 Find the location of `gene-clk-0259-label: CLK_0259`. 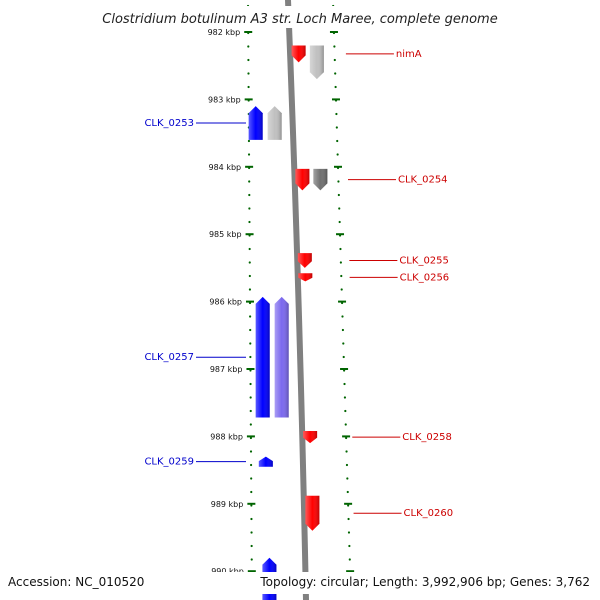

gene-clk-0259-label: CLK_0259 is located at coordinates (169, 462).